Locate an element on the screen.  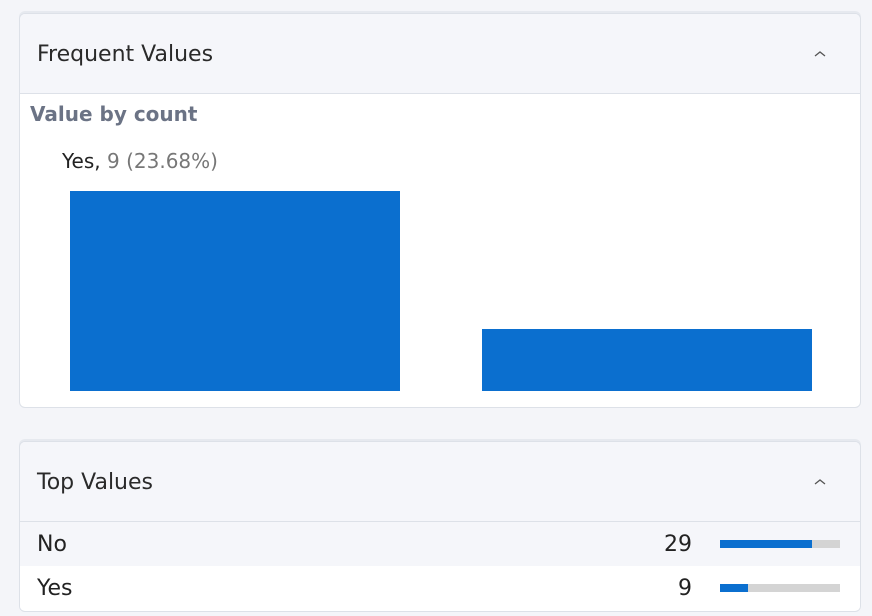
value-row: Yes 9 is located at coordinates (440, 588).